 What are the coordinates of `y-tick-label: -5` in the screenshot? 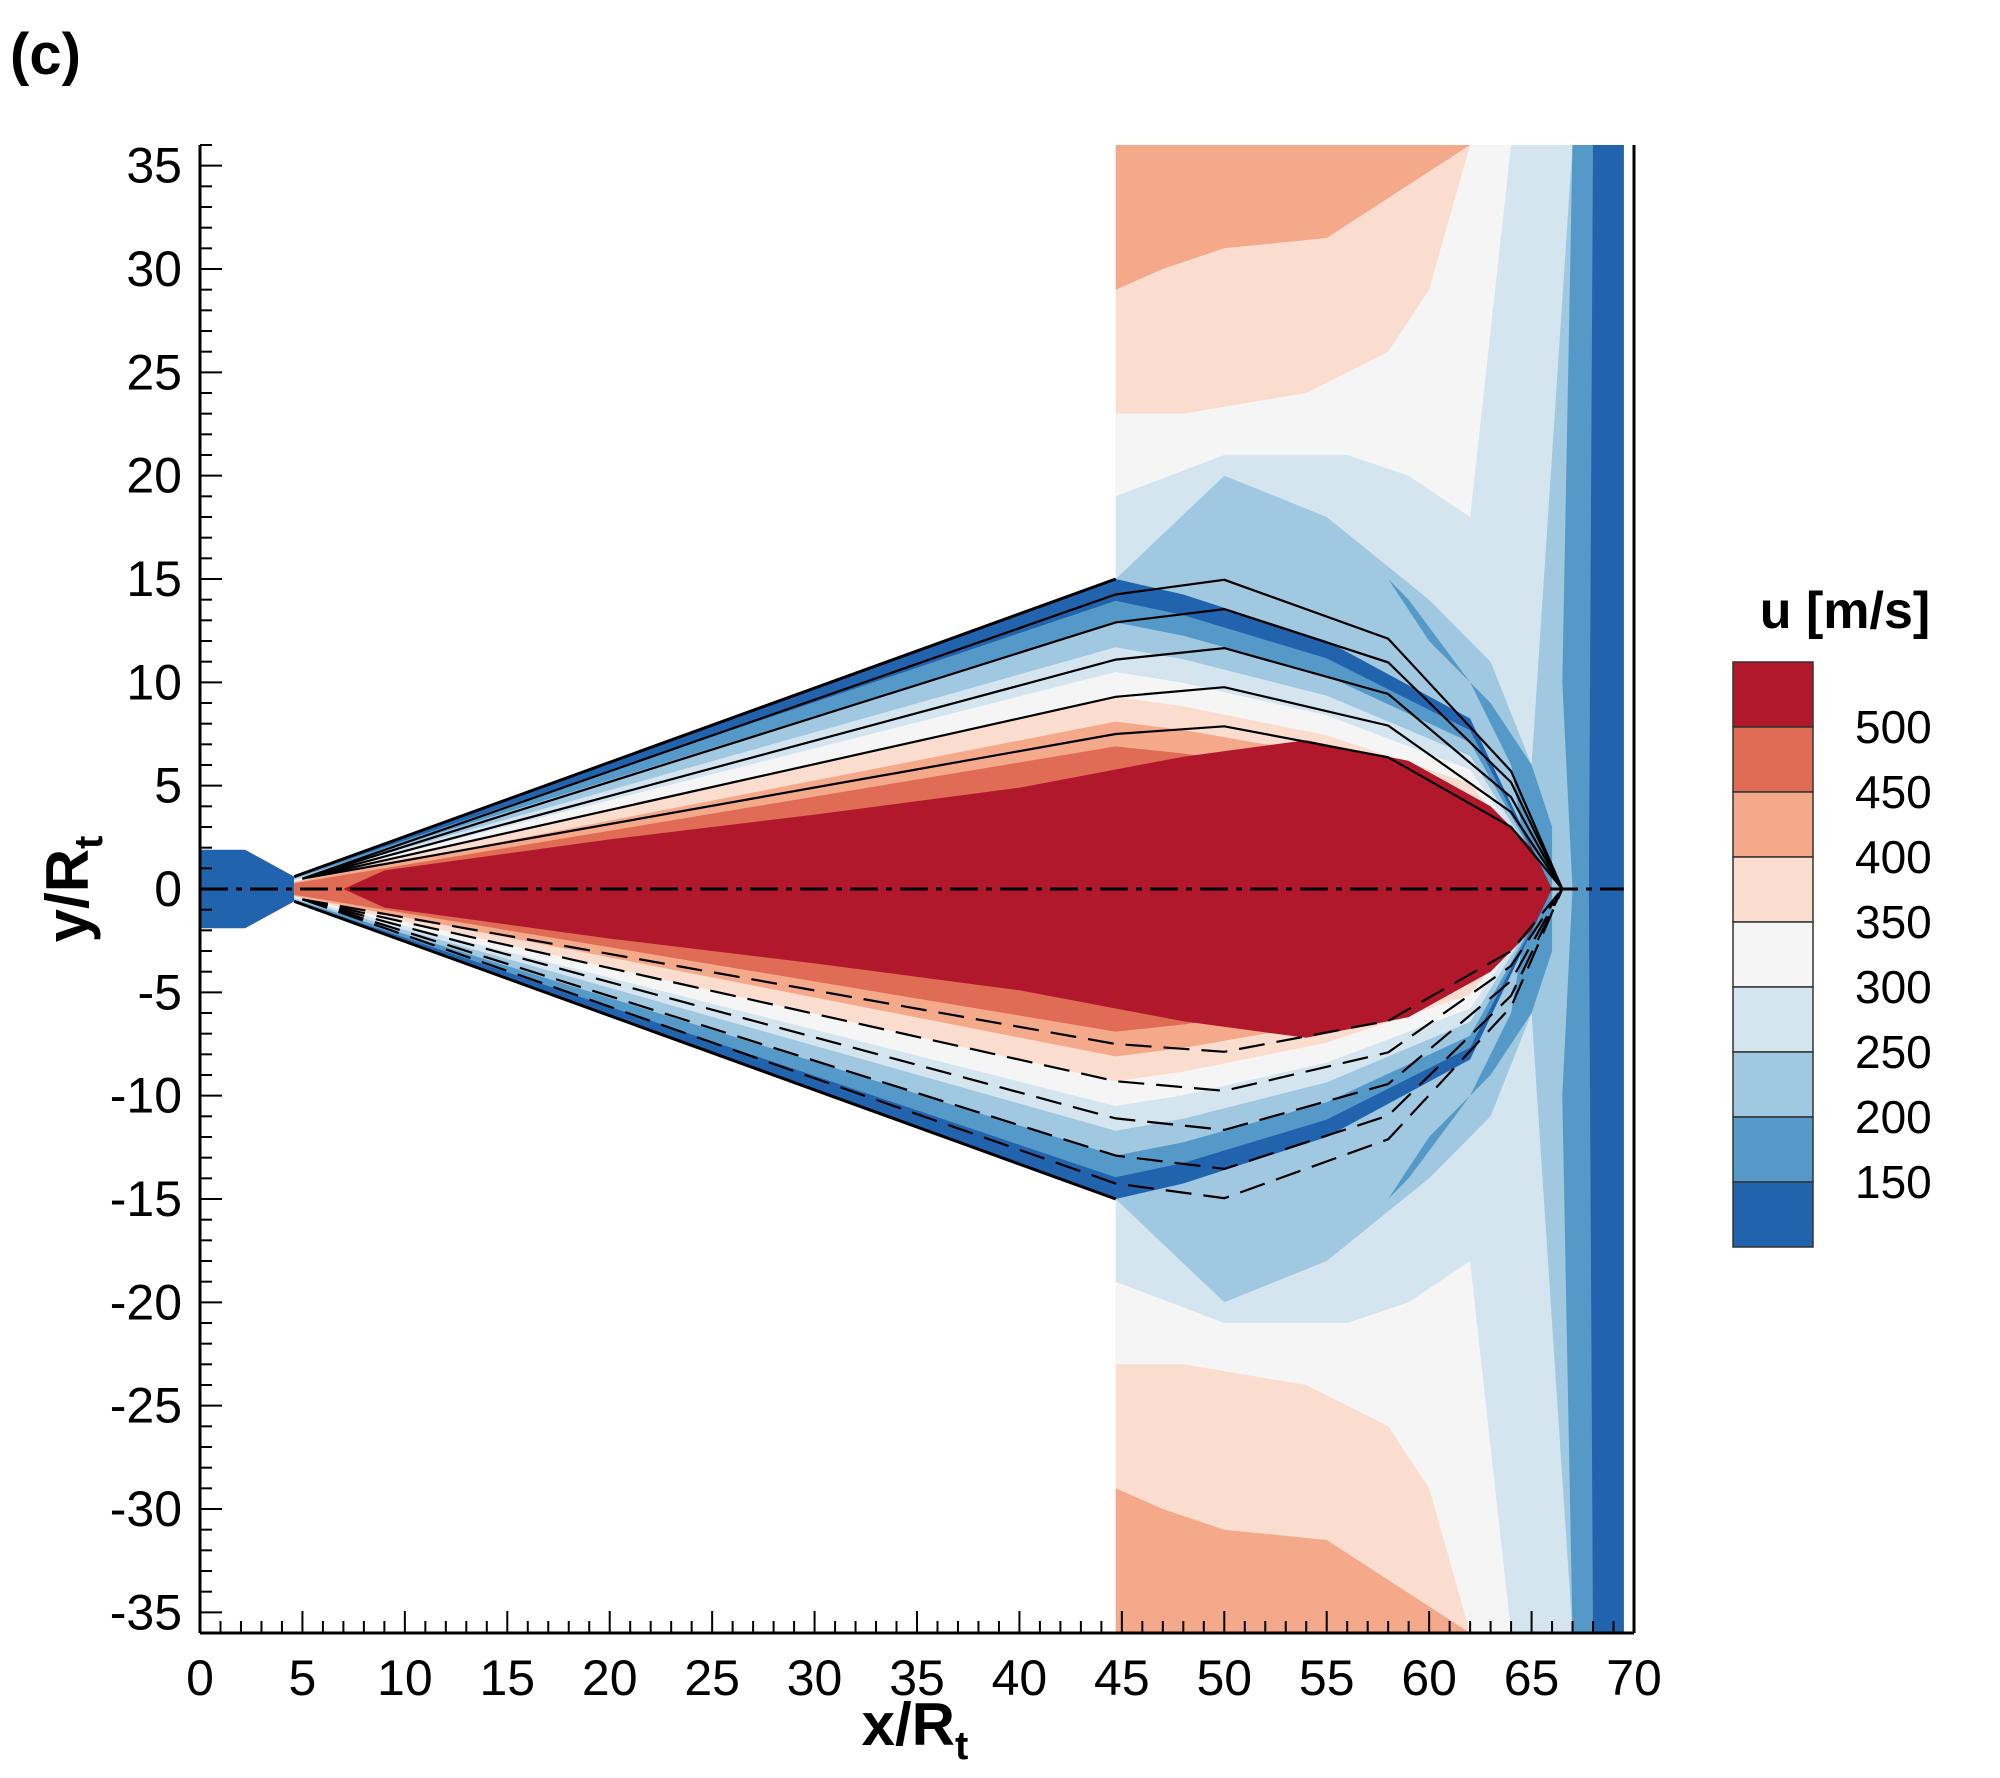 It's located at (160, 992).